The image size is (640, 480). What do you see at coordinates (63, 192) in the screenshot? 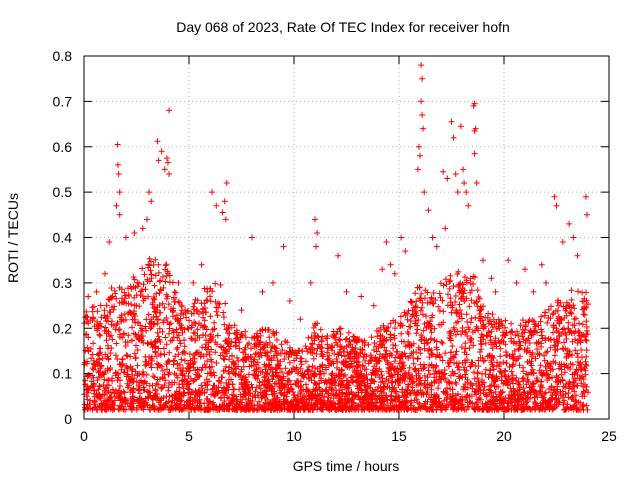
I see `y-tick-label: 0.5` at bounding box center [63, 192].